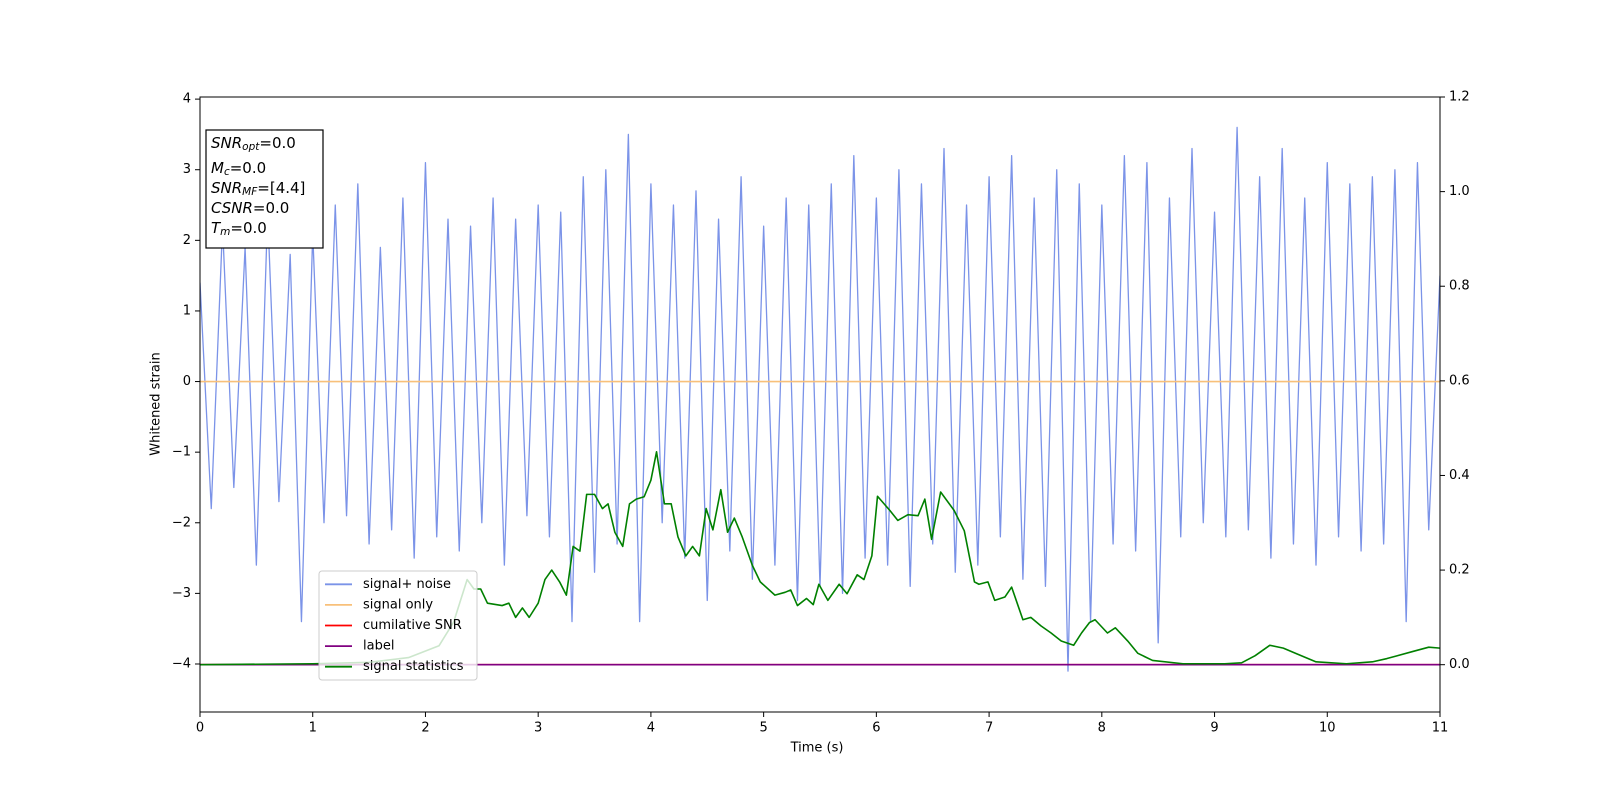 The width and height of the screenshot is (1600, 800). Describe the element at coordinates (876, 728) in the screenshot. I see `x-tick-label: 6` at that location.